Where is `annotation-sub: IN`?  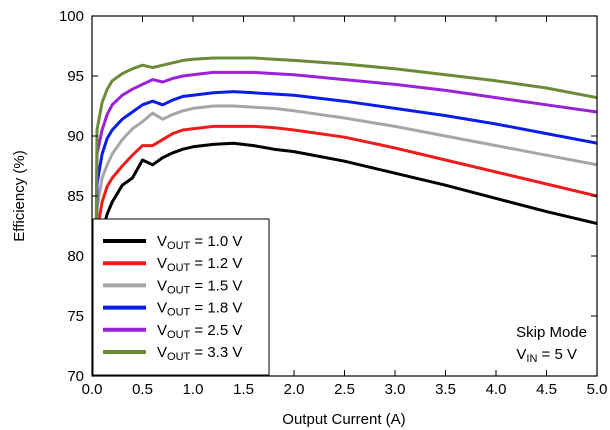
annotation-sub: IN is located at coordinates (531, 359).